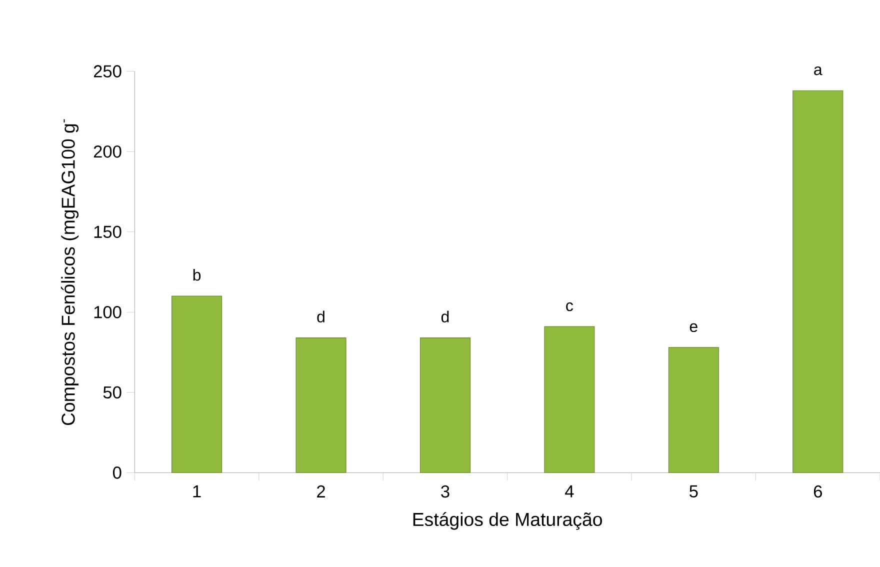 Image resolution: width=880 pixels, height=567 pixels. I want to click on x-tick-label: 5, so click(694, 492).